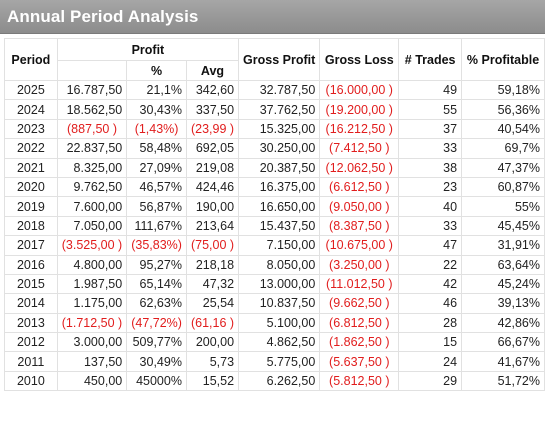 This screenshot has width=545, height=427. Describe the element at coordinates (430, 264) in the screenshot. I see `cell-trades: 22` at that location.